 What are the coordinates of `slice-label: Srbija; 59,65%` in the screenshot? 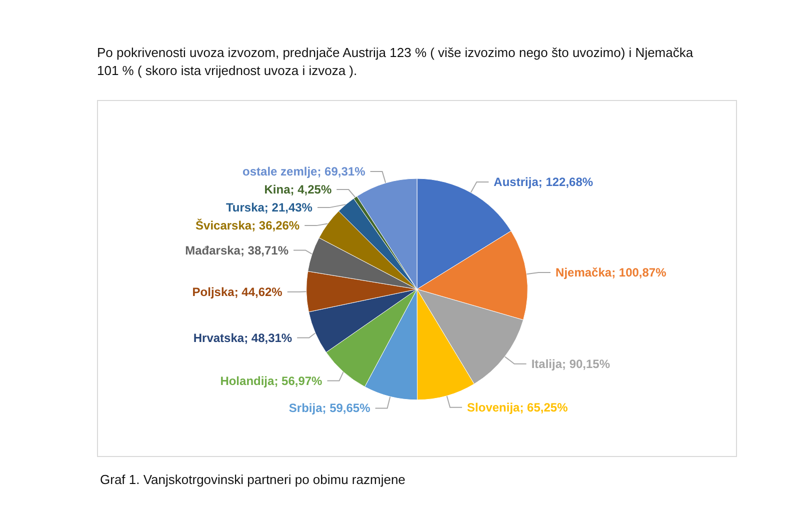 It's located at (329, 408).